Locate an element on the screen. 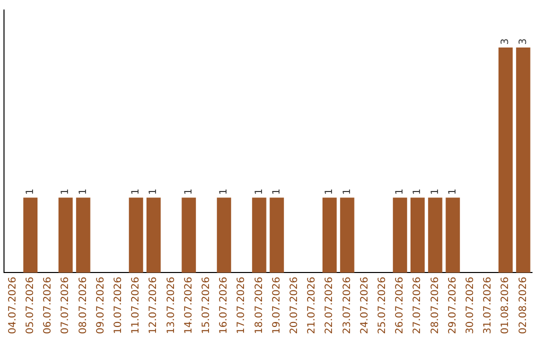 This screenshot has height=340, width=540. x-tick-label: 29.07.2026 is located at coordinates (452, 305).